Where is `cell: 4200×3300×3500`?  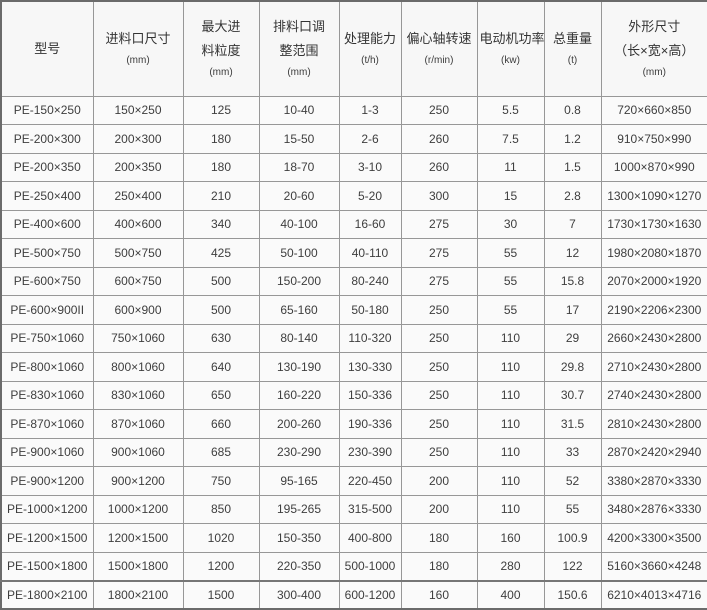
cell: 4200×3300×3500 is located at coordinates (653, 538).